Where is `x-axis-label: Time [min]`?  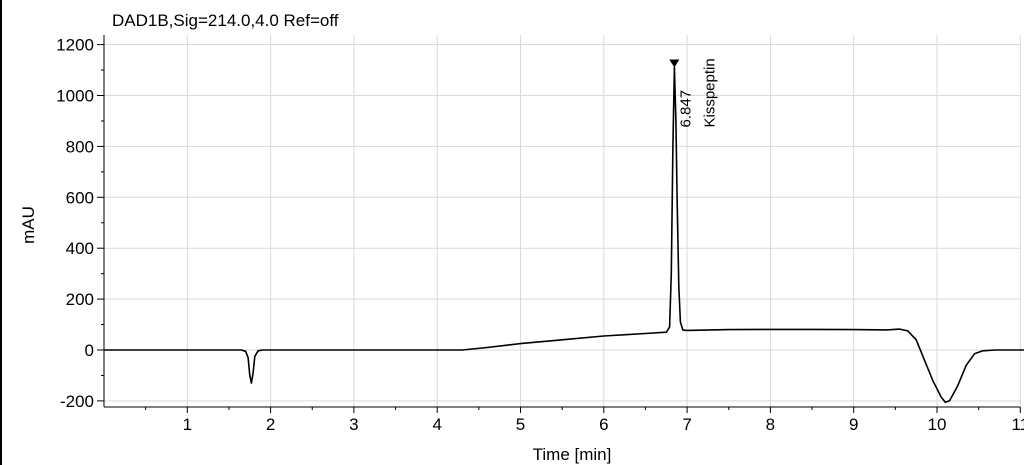 x-axis-label: Time [min] is located at coordinates (572, 454).